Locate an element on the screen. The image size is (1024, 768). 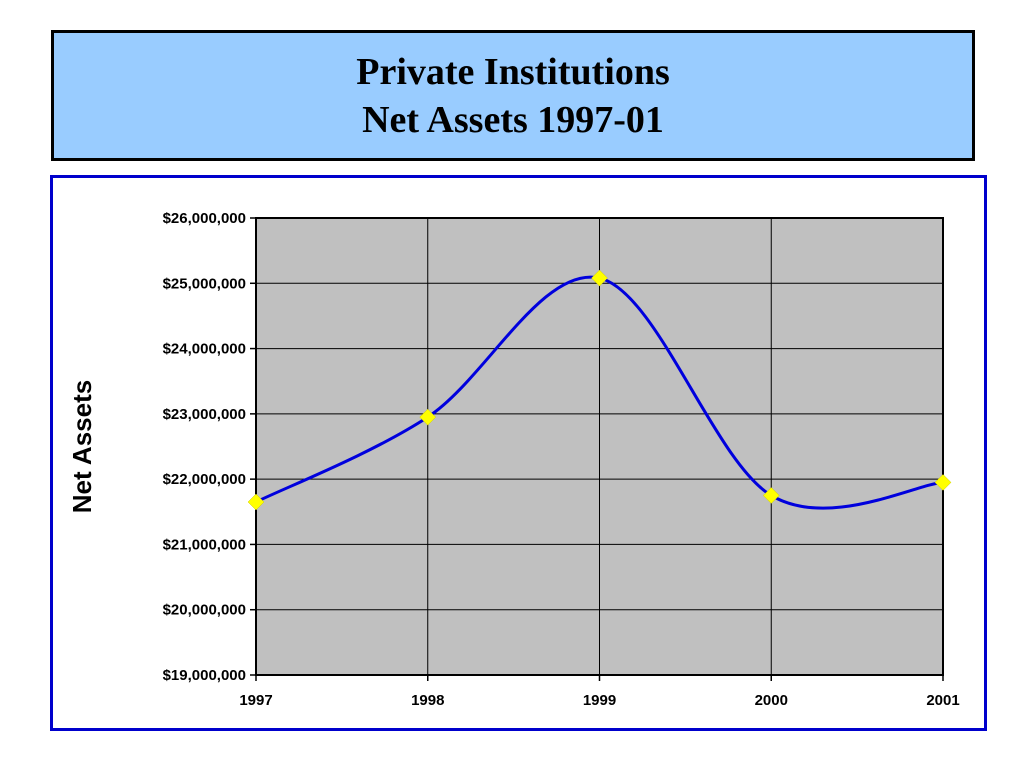
y-tick-label: $25,000,000 is located at coordinates (204, 283).